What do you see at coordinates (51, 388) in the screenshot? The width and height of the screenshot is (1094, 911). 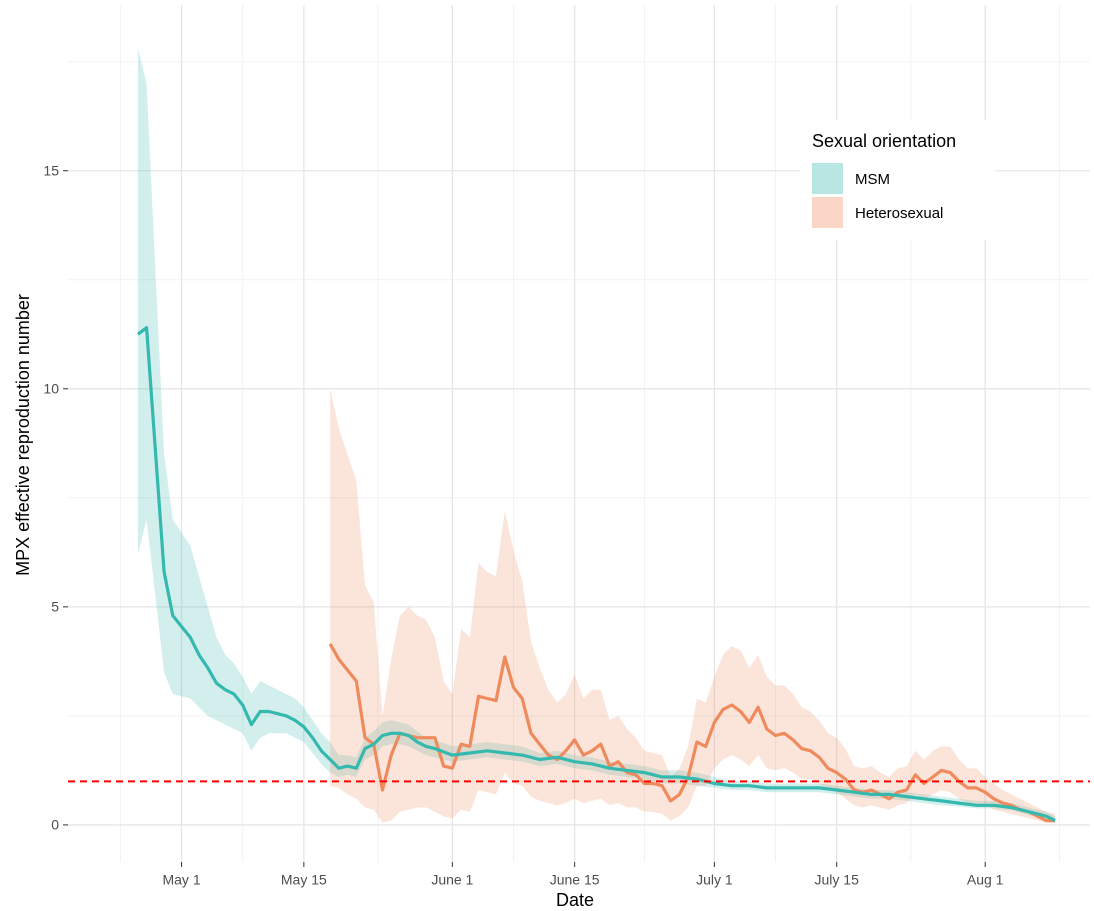 I see `y-tick-label: 10` at bounding box center [51, 388].